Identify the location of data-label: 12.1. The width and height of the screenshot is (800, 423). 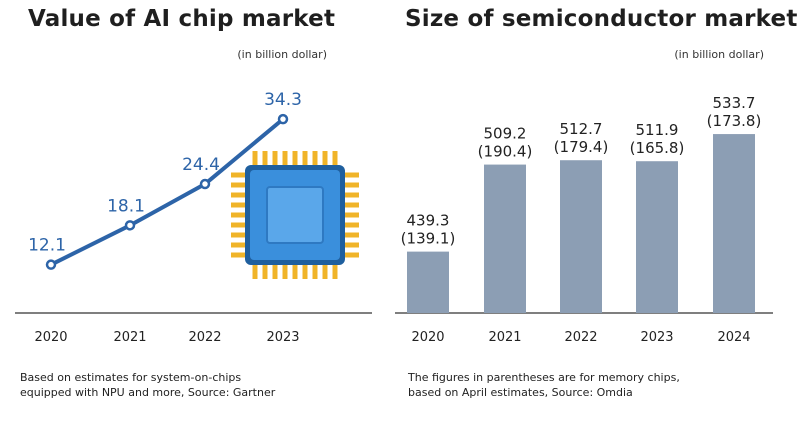
(47, 246).